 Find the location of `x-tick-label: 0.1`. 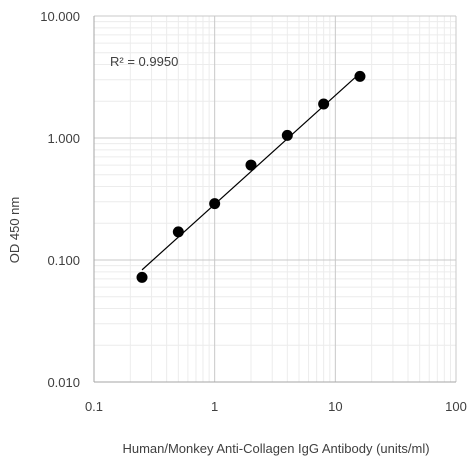

x-tick-label: 0.1 is located at coordinates (94, 406).